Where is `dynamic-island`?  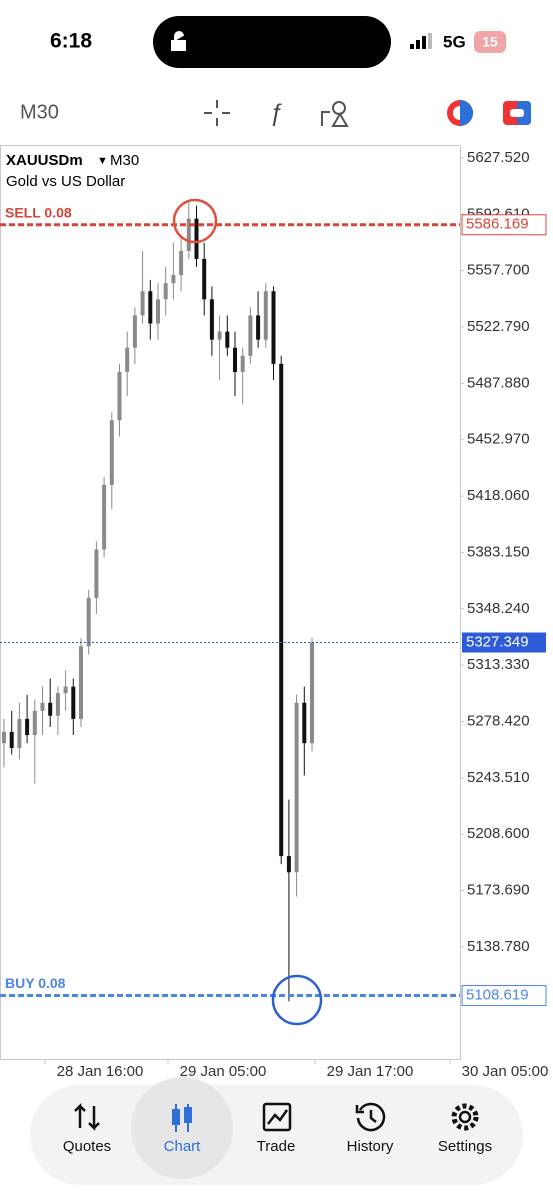
dynamic-island is located at coordinates (272, 42).